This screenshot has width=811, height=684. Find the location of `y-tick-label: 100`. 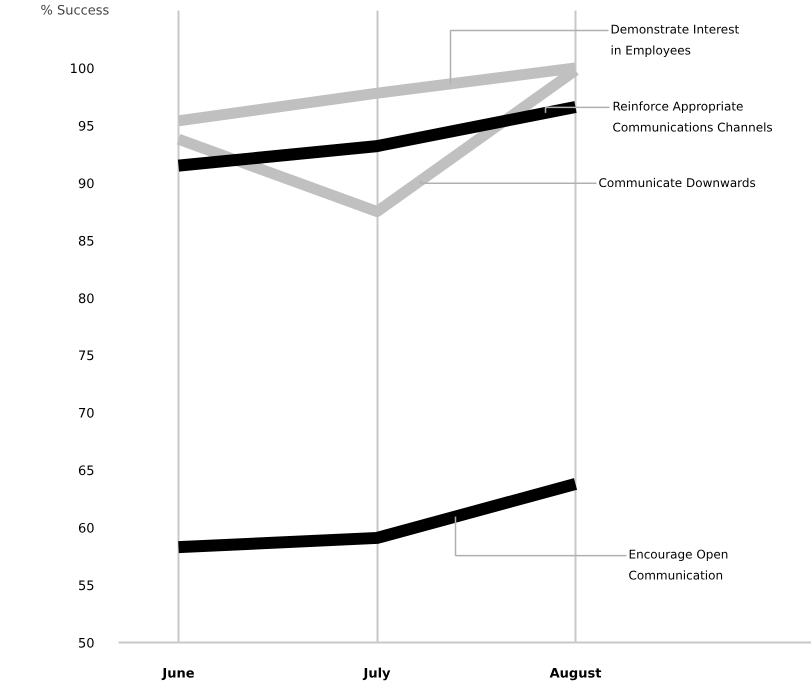

y-tick-label: 100 is located at coordinates (82, 69).